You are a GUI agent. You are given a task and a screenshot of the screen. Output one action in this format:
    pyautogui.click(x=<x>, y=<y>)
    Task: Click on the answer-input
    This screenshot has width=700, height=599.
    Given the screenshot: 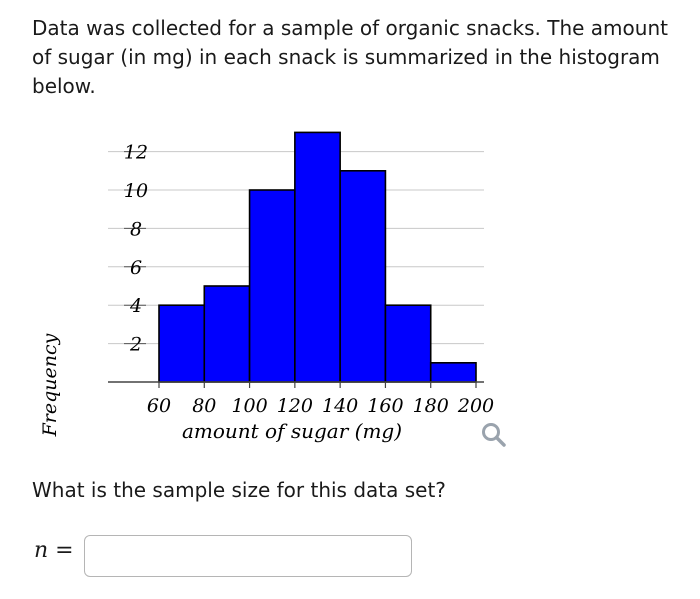 What is the action you would take?
    pyautogui.click(x=248, y=556)
    